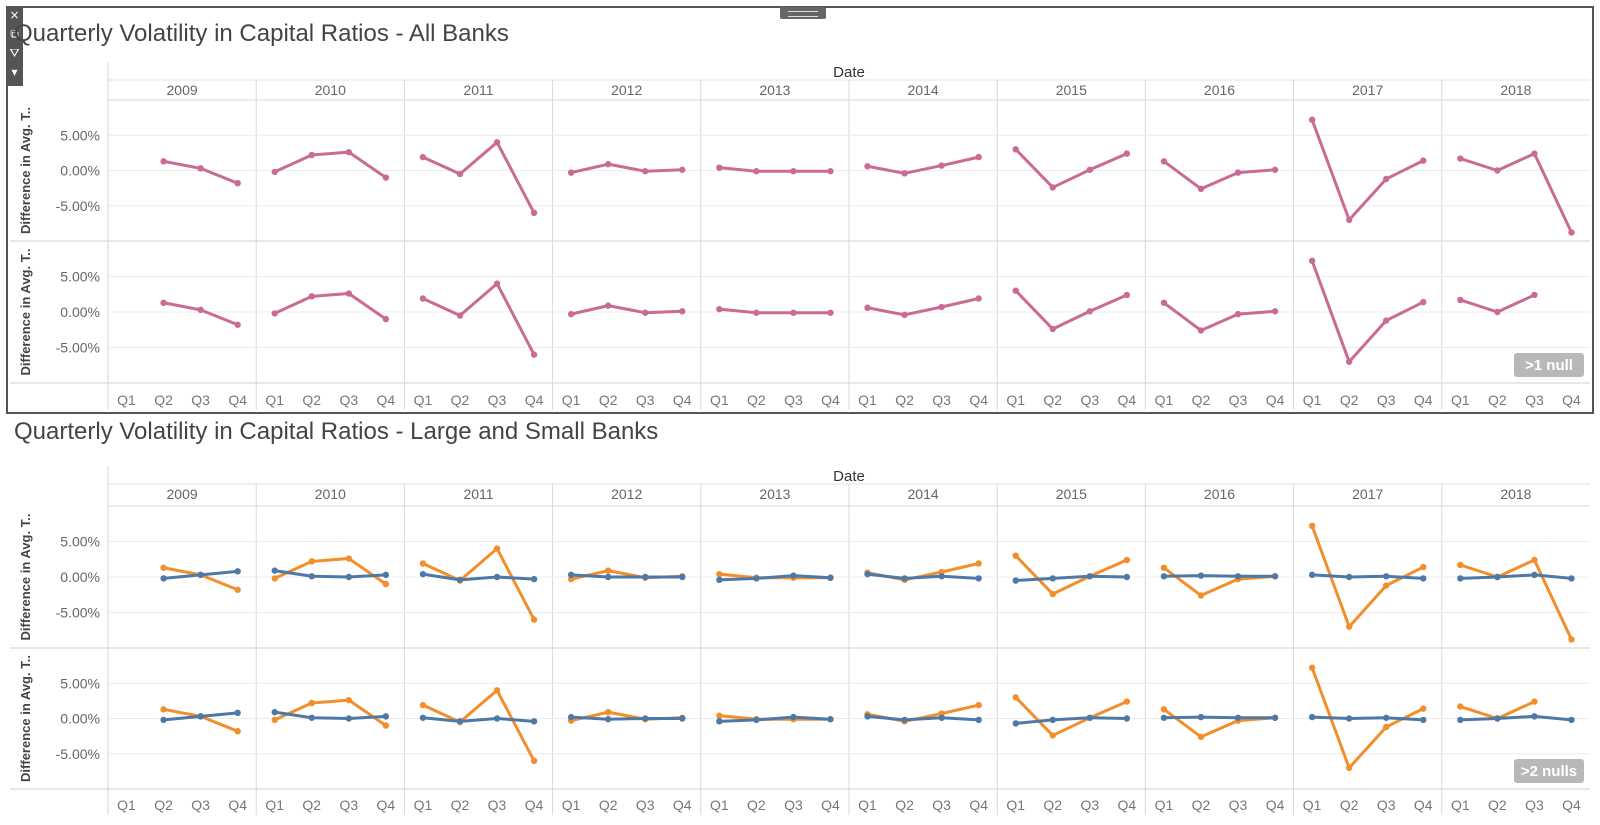 The image size is (1600, 825). Describe the element at coordinates (80, 577) in the screenshot. I see `y-tick-label: 0.00%` at that location.